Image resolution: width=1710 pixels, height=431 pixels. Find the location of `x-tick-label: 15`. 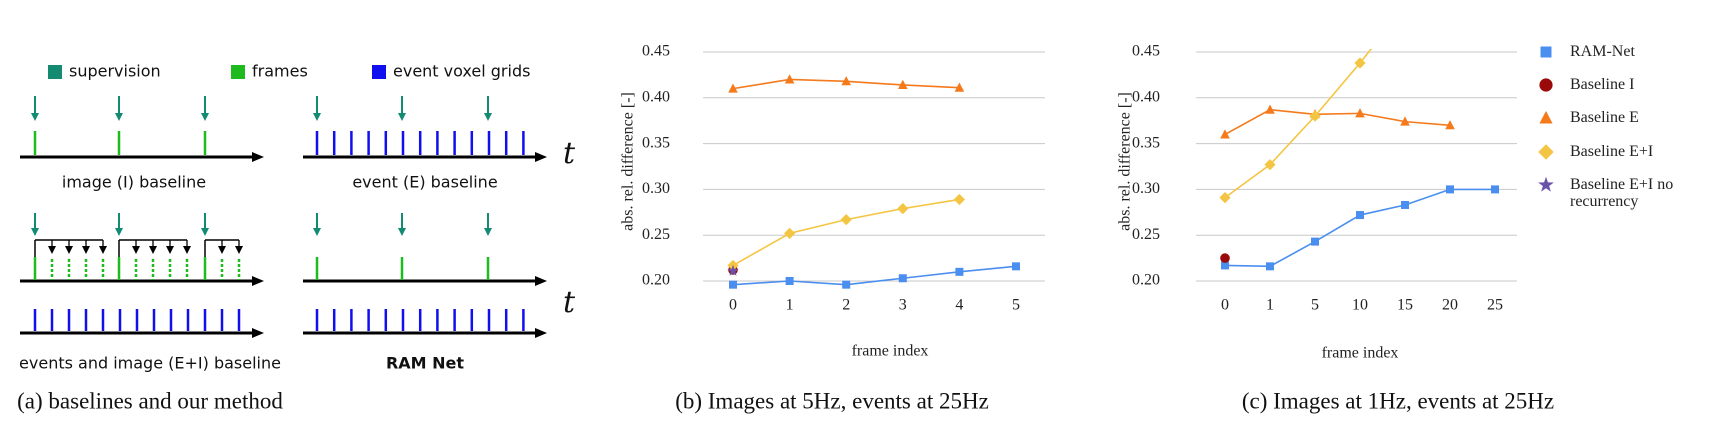

x-tick-label: 15 is located at coordinates (1405, 305).